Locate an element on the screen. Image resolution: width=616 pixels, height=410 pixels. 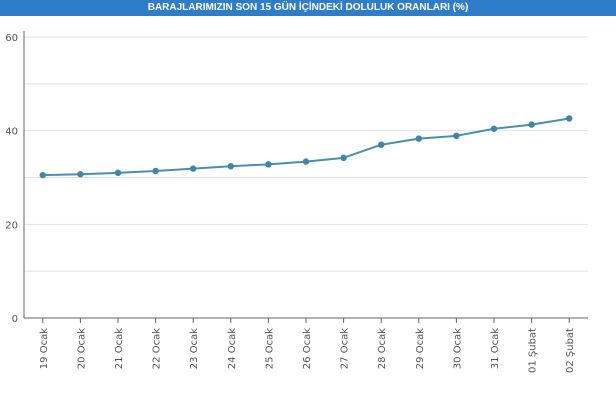
x-tick-label: 27 Ocak is located at coordinates (345, 348).